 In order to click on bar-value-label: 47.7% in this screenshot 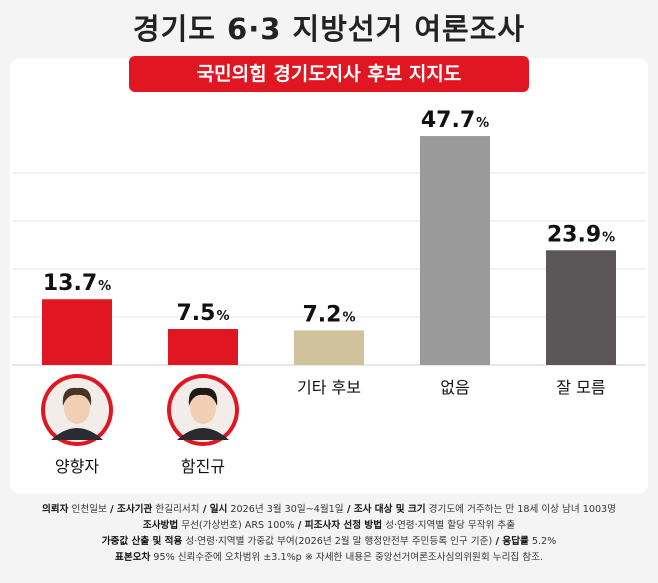, I will do `click(455, 120)`.